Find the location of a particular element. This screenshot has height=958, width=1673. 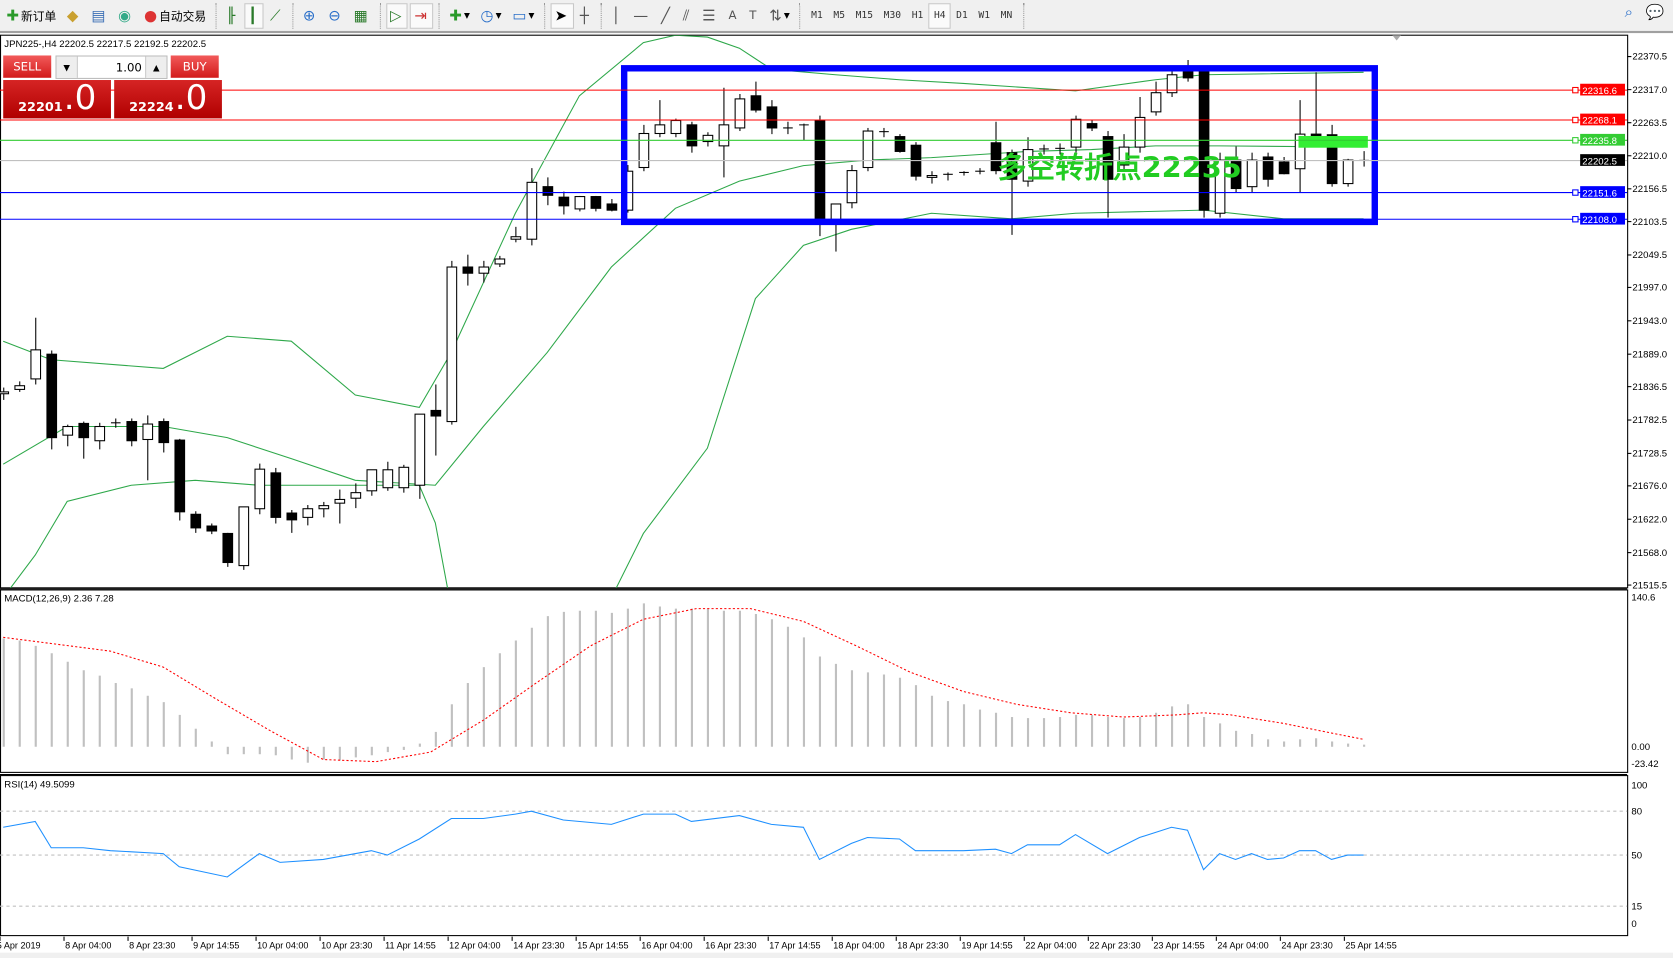

lot-decrease-button: ▼ is located at coordinates (67, 67).